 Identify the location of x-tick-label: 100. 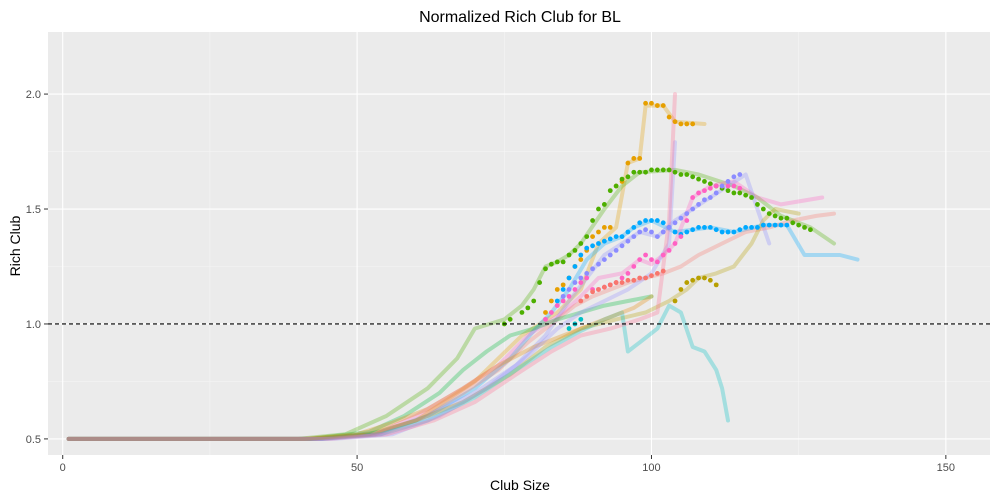
(651, 468).